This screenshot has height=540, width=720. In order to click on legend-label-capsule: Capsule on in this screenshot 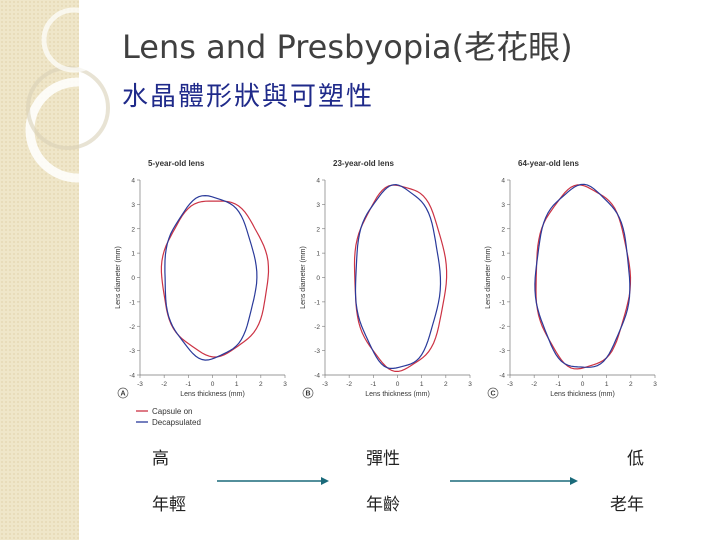, I will do `click(172, 411)`.